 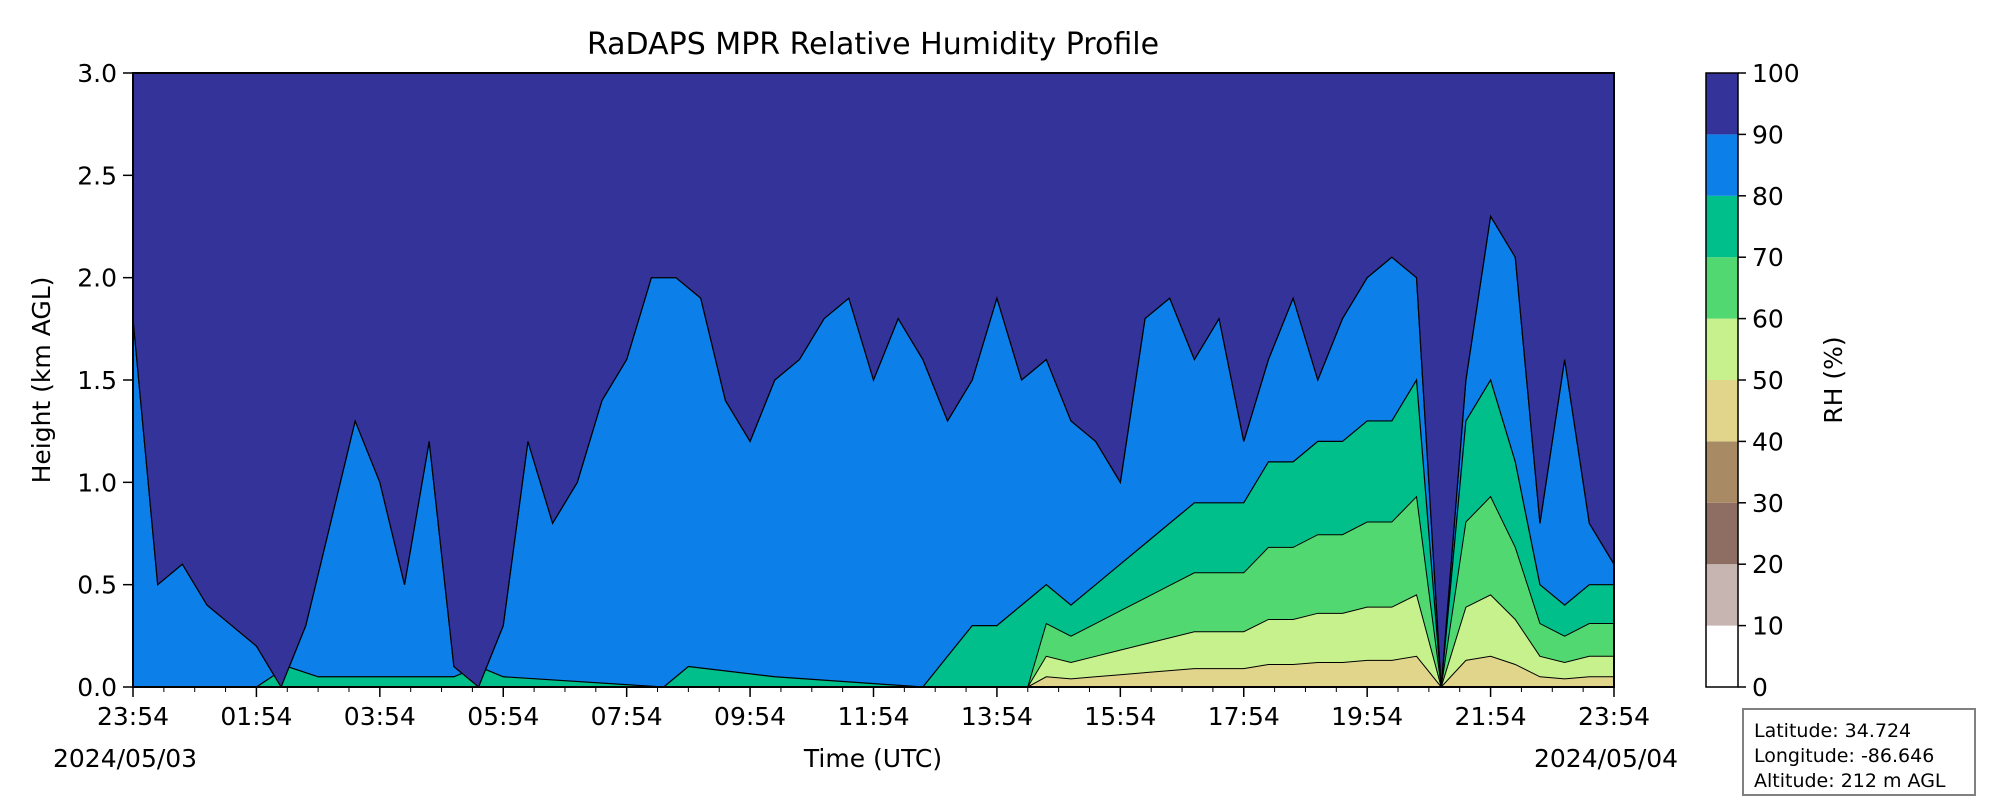 What do you see at coordinates (997, 716) in the screenshot?
I see `x-tick-label: 13:54` at bounding box center [997, 716].